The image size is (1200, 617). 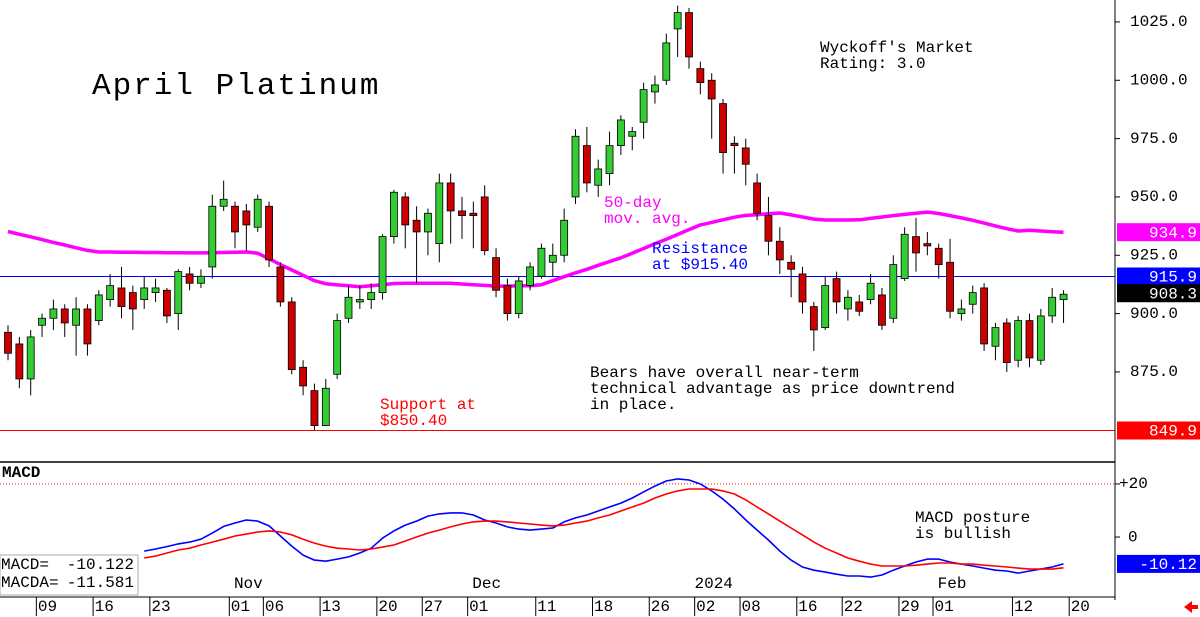 I want to click on scroll-arrow, so click(x=1191, y=607).